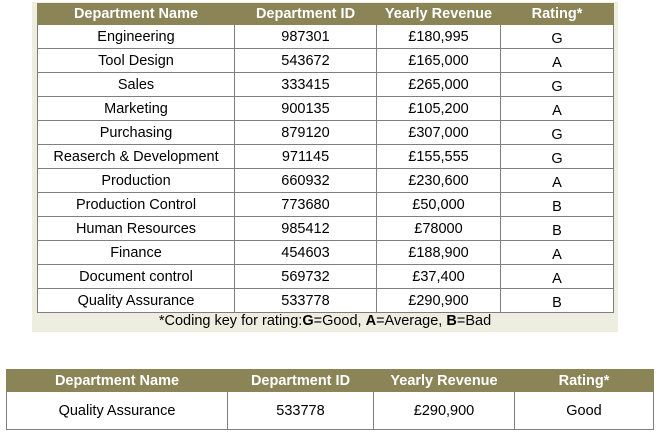 The image size is (658, 433). What do you see at coordinates (136, 84) in the screenshot?
I see `department-name-cell: Sales` at bounding box center [136, 84].